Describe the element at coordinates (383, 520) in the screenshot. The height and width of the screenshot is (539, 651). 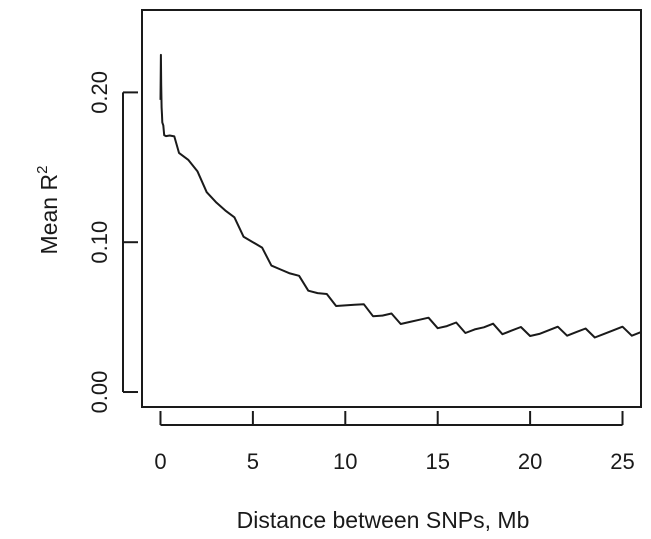
I see `x-axis-title: Distance between SNPs, Mb` at that location.